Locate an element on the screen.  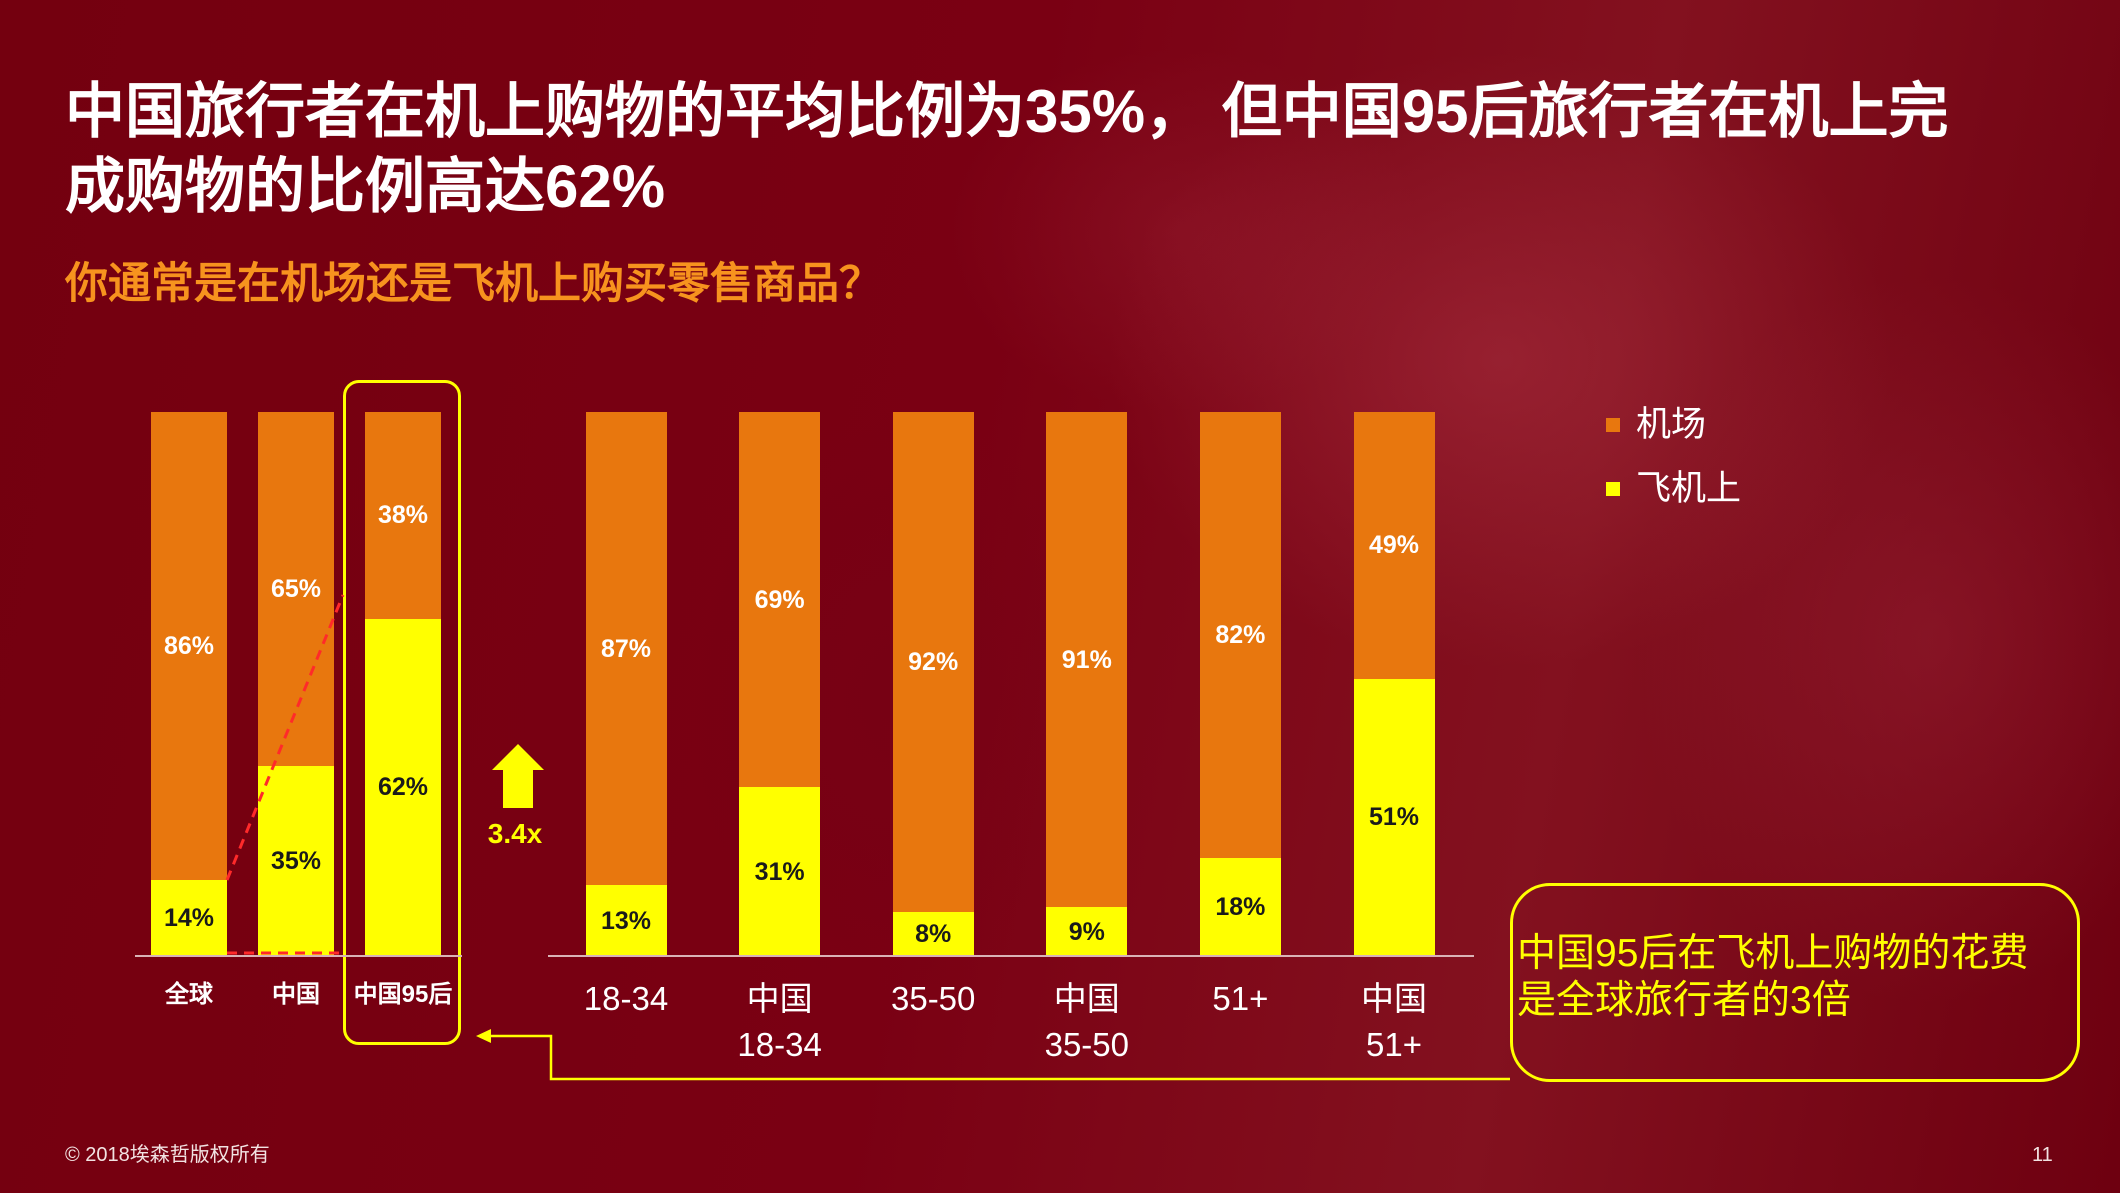
bar-on-plane-51-plus is located at coordinates (1240, 907).